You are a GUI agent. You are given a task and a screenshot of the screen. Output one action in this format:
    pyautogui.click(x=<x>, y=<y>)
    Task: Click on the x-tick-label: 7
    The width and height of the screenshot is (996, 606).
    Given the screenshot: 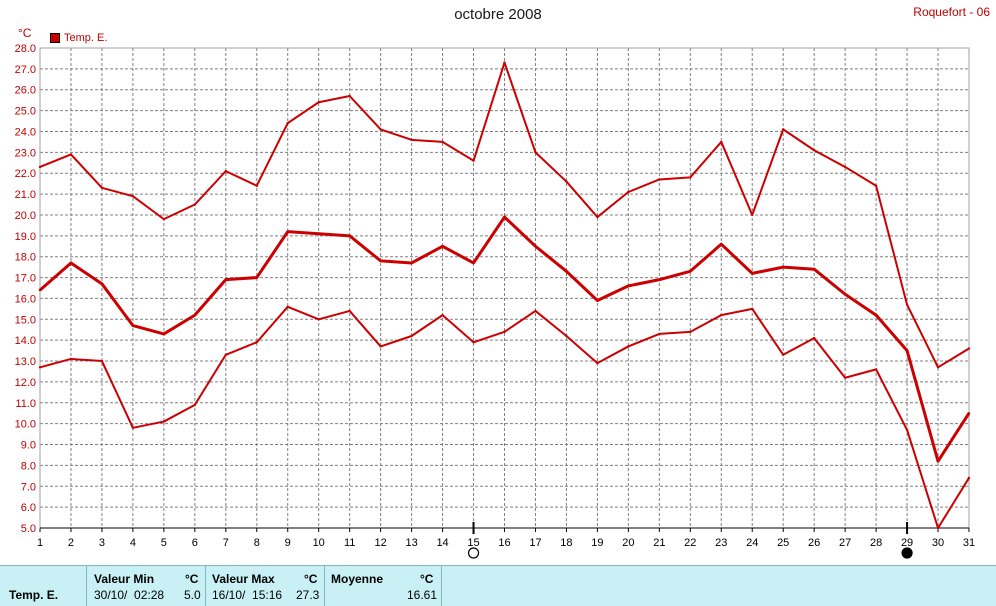 What is the action you would take?
    pyautogui.click(x=226, y=543)
    